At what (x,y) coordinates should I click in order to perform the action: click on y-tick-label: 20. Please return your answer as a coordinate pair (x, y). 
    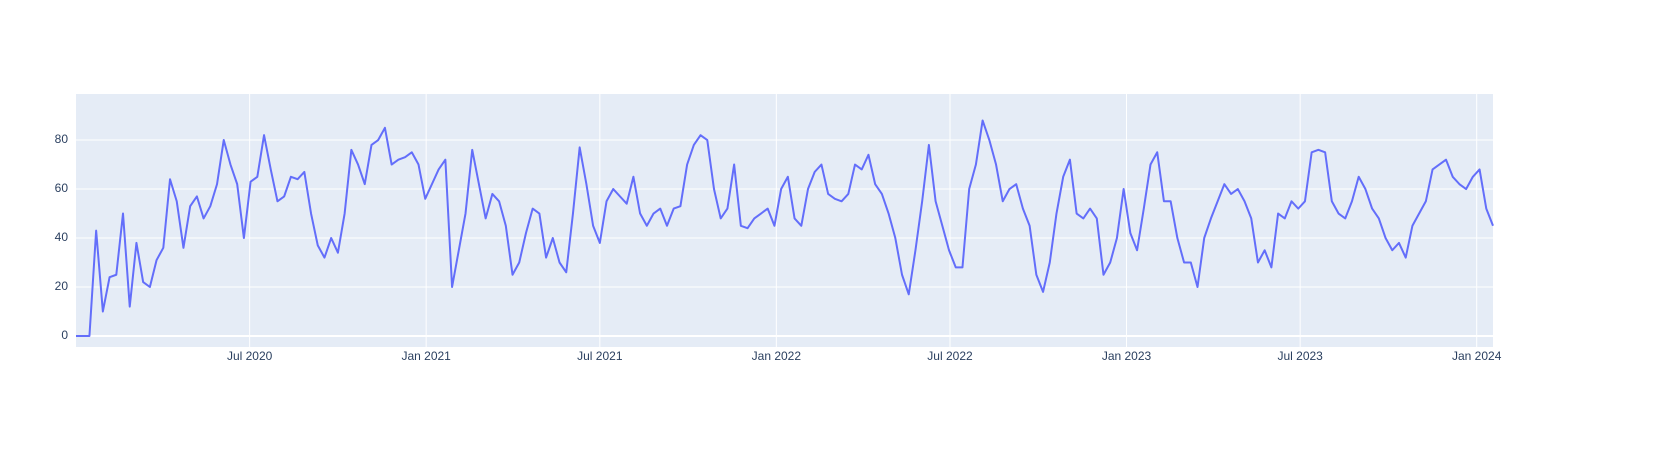
    Looking at the image, I should click on (62, 286).